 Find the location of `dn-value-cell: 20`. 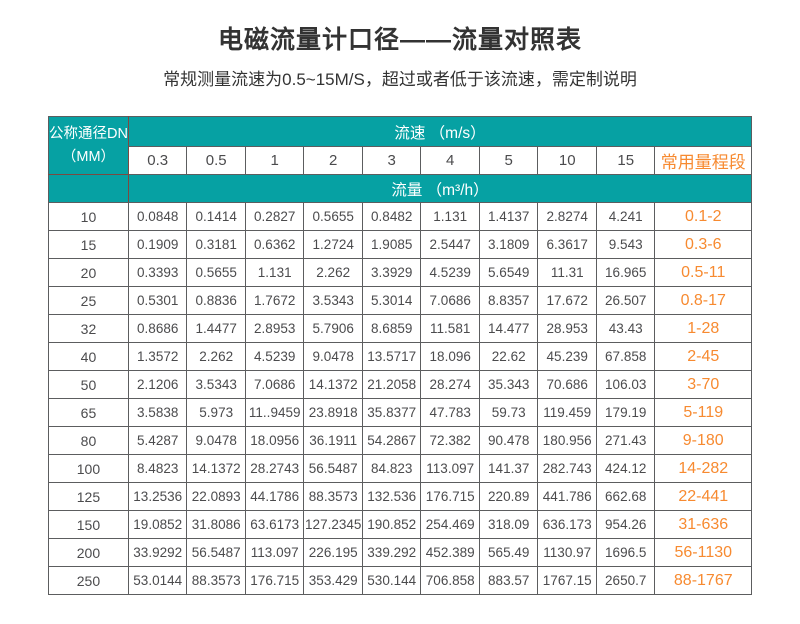

dn-value-cell: 20 is located at coordinates (88, 272).